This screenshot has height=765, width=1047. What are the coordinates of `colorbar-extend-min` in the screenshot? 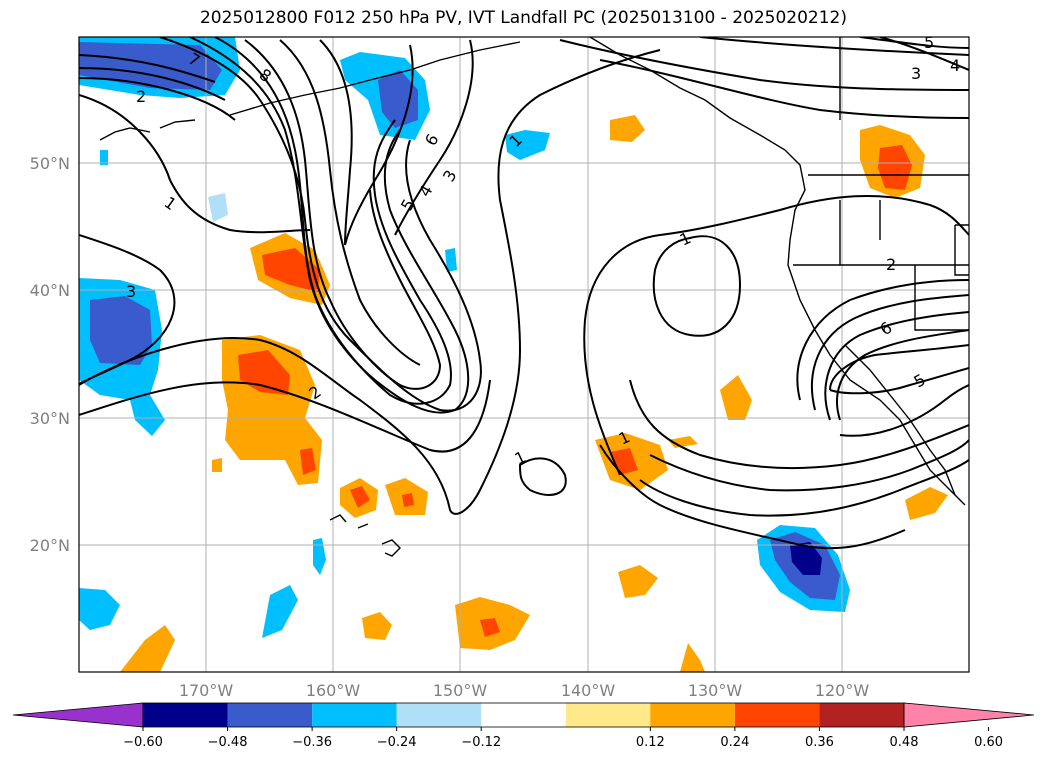 It's located at (78, 715).